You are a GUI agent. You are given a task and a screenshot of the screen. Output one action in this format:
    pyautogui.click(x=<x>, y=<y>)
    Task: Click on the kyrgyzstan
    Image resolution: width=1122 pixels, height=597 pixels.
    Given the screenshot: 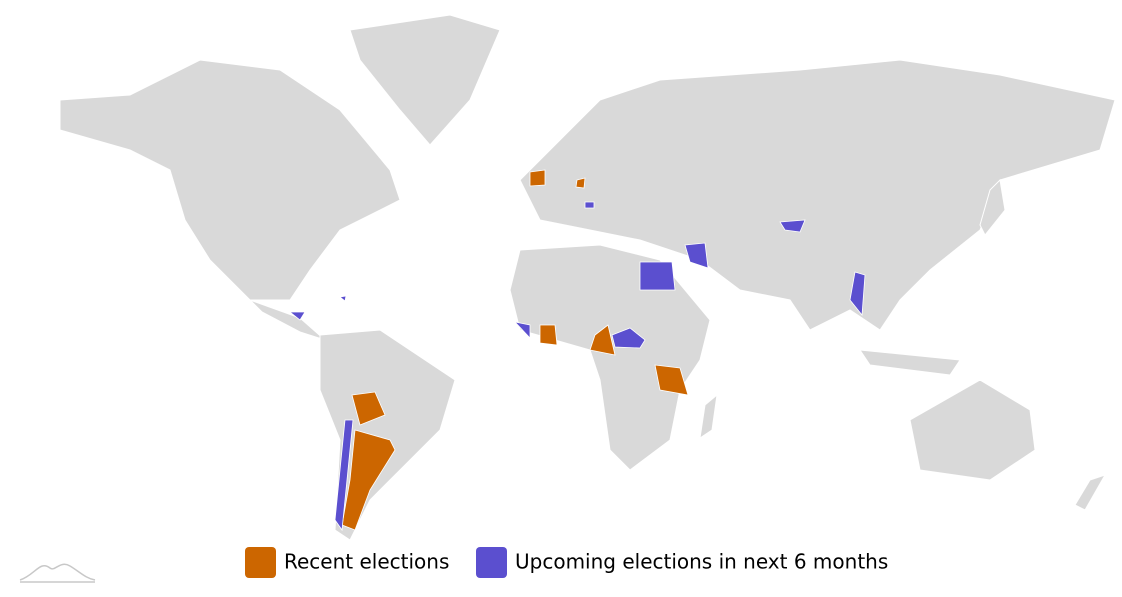 What is the action you would take?
    pyautogui.click(x=792, y=226)
    